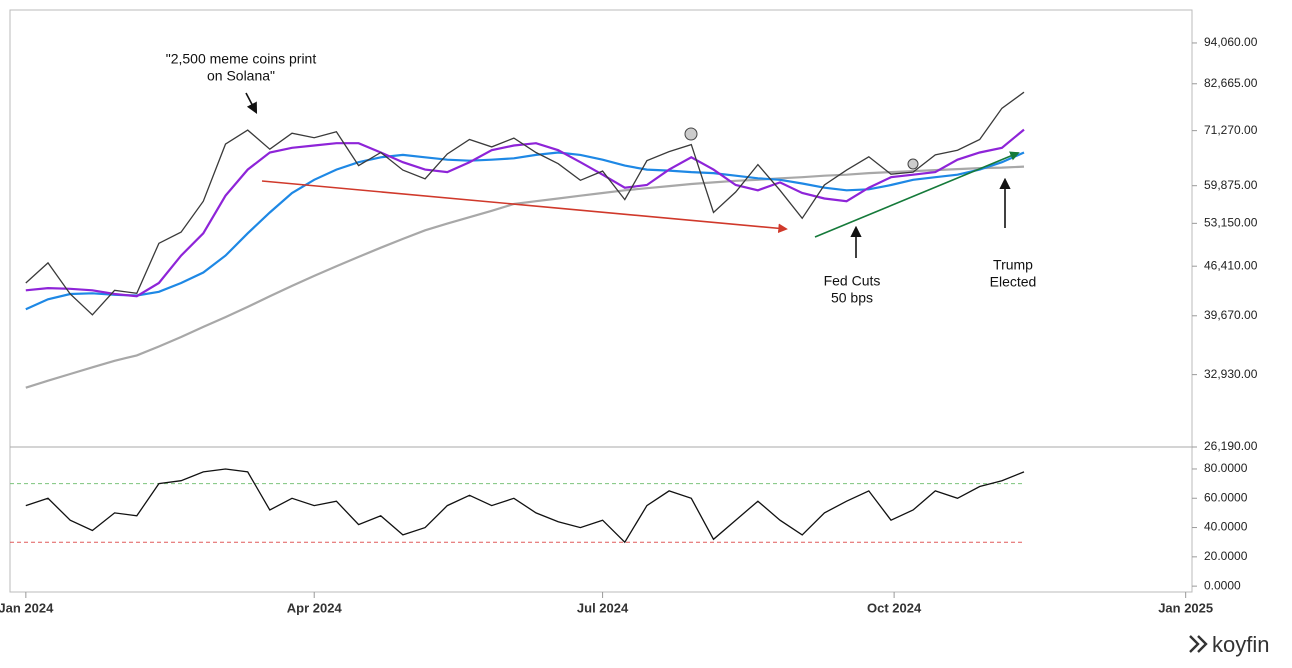 The height and width of the screenshot is (668, 1292). What do you see at coordinates (1222, 585) in the screenshot?
I see `y-tick-label: 0.0000` at bounding box center [1222, 585].